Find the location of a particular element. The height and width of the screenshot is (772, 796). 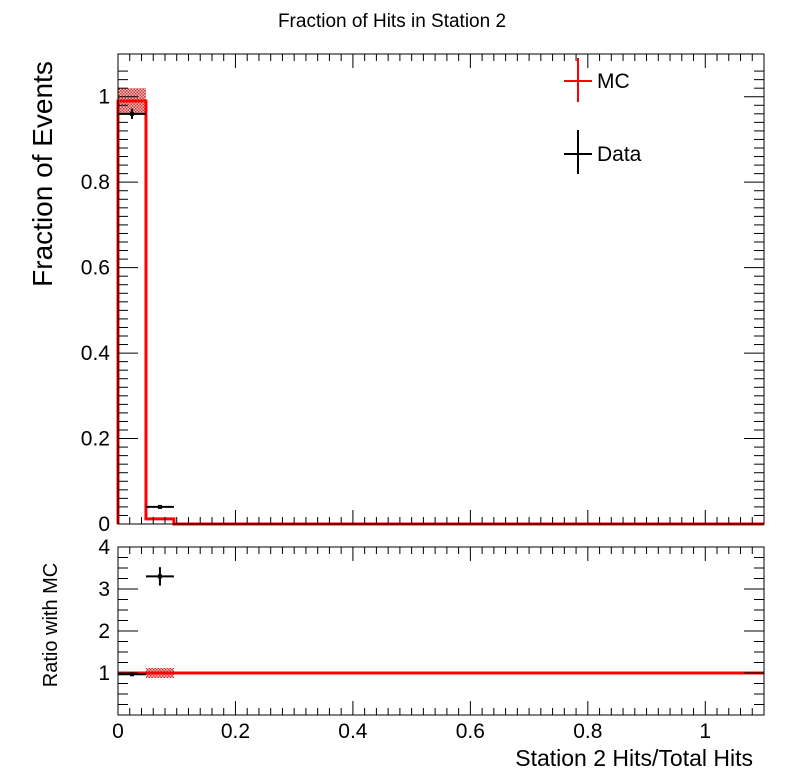

legend-label-data: Data is located at coordinates (619, 154).